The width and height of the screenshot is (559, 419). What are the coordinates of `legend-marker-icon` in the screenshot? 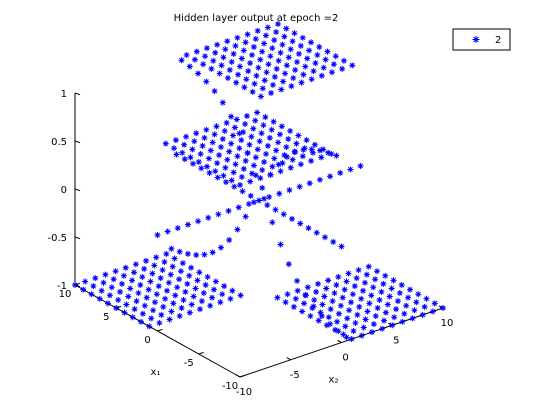 It's located at (476, 39).